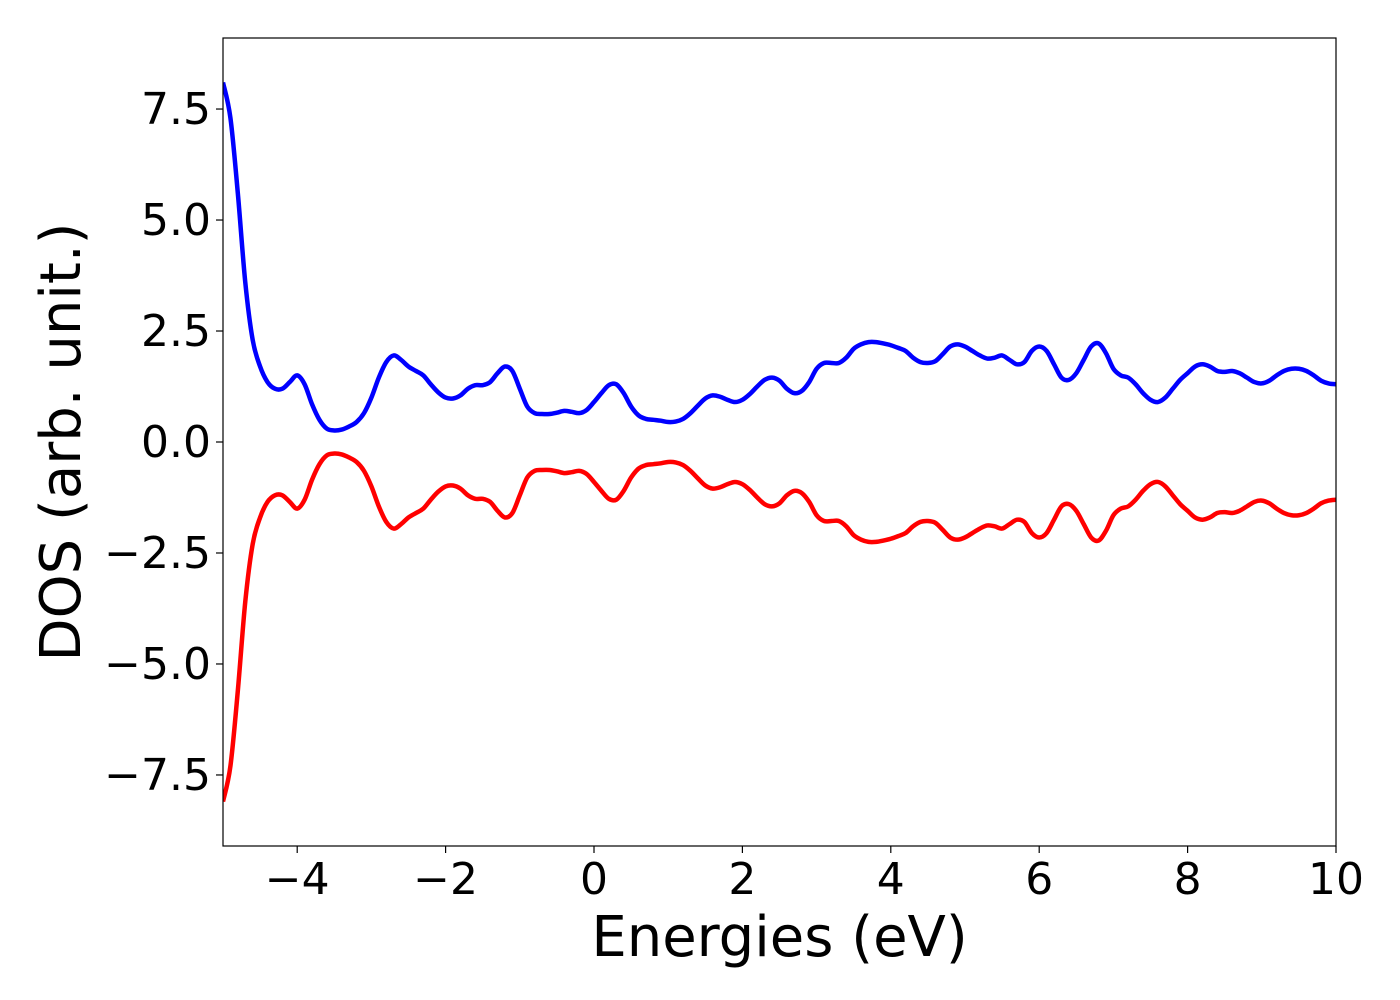 This screenshot has height=1000, width=1400. I want to click on y-tick-label: −2.5, so click(157, 553).